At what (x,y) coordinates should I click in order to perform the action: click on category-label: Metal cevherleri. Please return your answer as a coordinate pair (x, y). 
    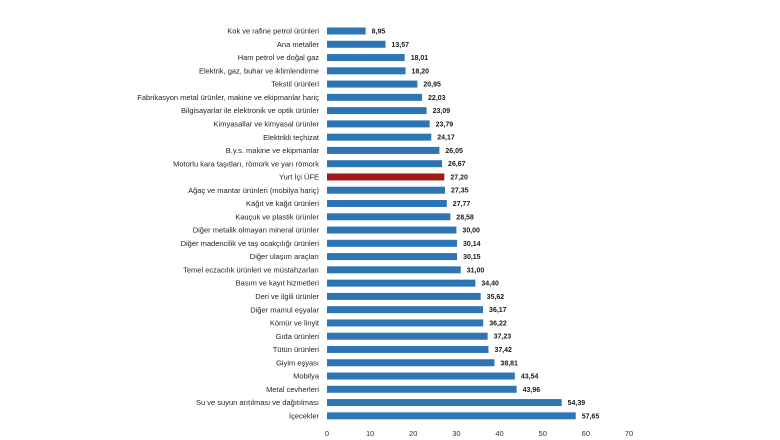
    Looking at the image, I should click on (292, 389).